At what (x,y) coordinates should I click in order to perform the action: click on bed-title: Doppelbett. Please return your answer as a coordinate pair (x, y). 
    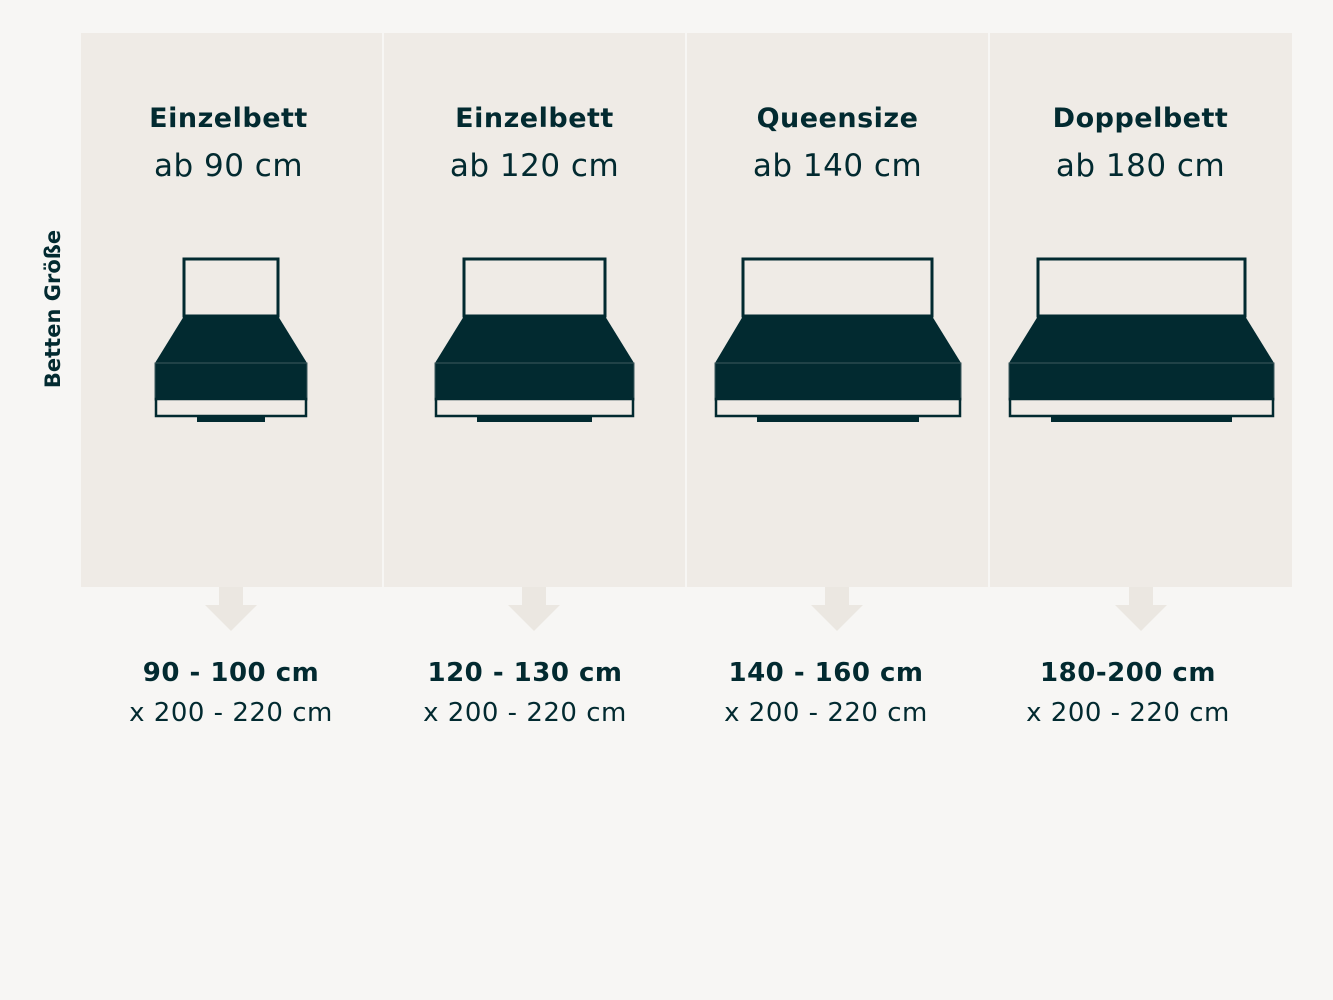
    Looking at the image, I should click on (1140, 118).